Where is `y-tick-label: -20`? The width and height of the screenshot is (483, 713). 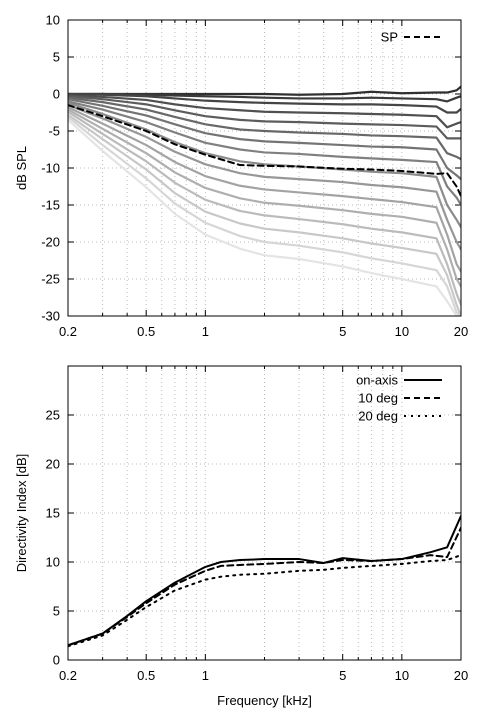
y-tick-label: -20 is located at coordinates (50, 242).